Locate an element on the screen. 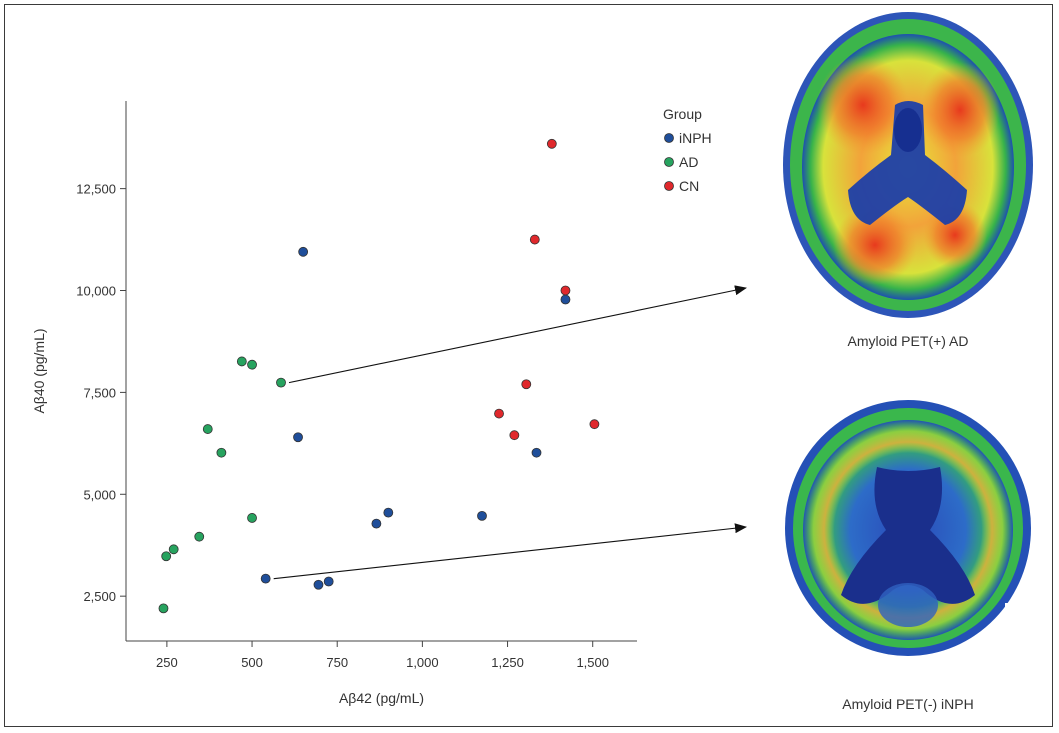  brain-scan-image-top is located at coordinates (908, 165).